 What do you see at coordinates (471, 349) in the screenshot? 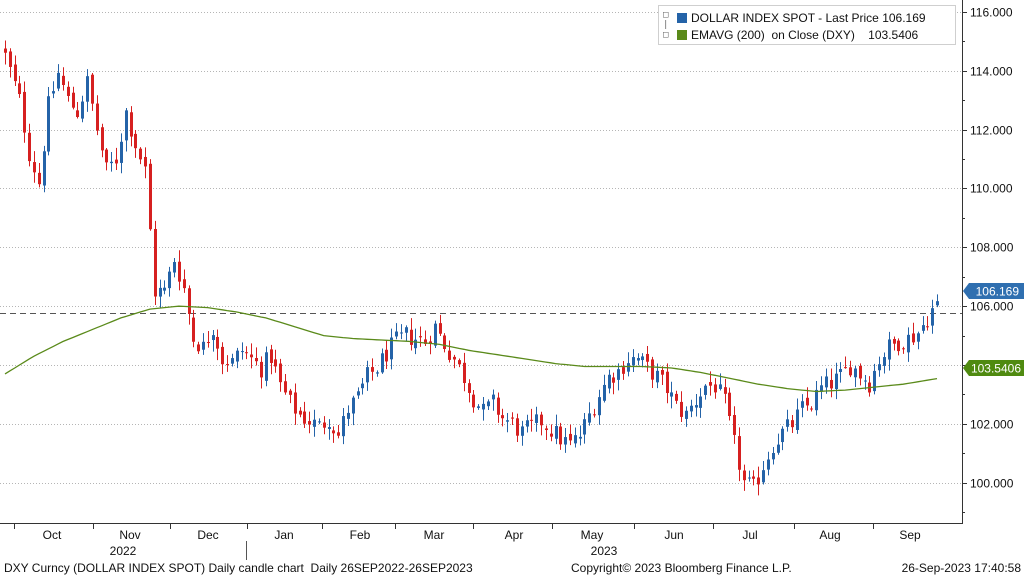
I see `ema-200-line` at bounding box center [471, 349].